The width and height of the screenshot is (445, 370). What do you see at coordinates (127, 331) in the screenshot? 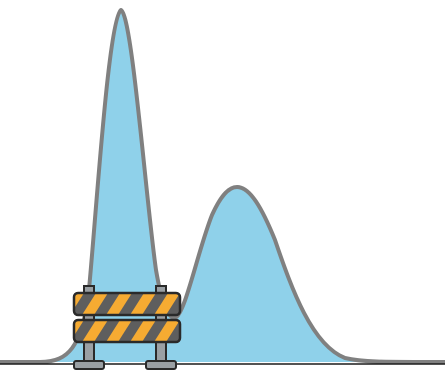
I see `barricade-board-bottom` at bounding box center [127, 331].